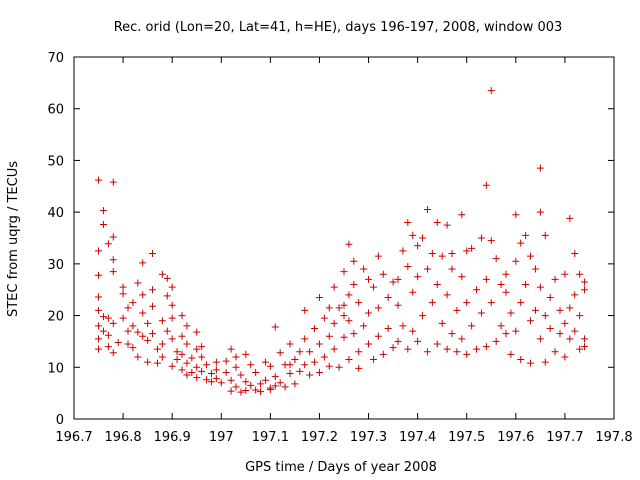 The width and height of the screenshot is (640, 480). I want to click on x-tick-label: 197.2, so click(319, 437).